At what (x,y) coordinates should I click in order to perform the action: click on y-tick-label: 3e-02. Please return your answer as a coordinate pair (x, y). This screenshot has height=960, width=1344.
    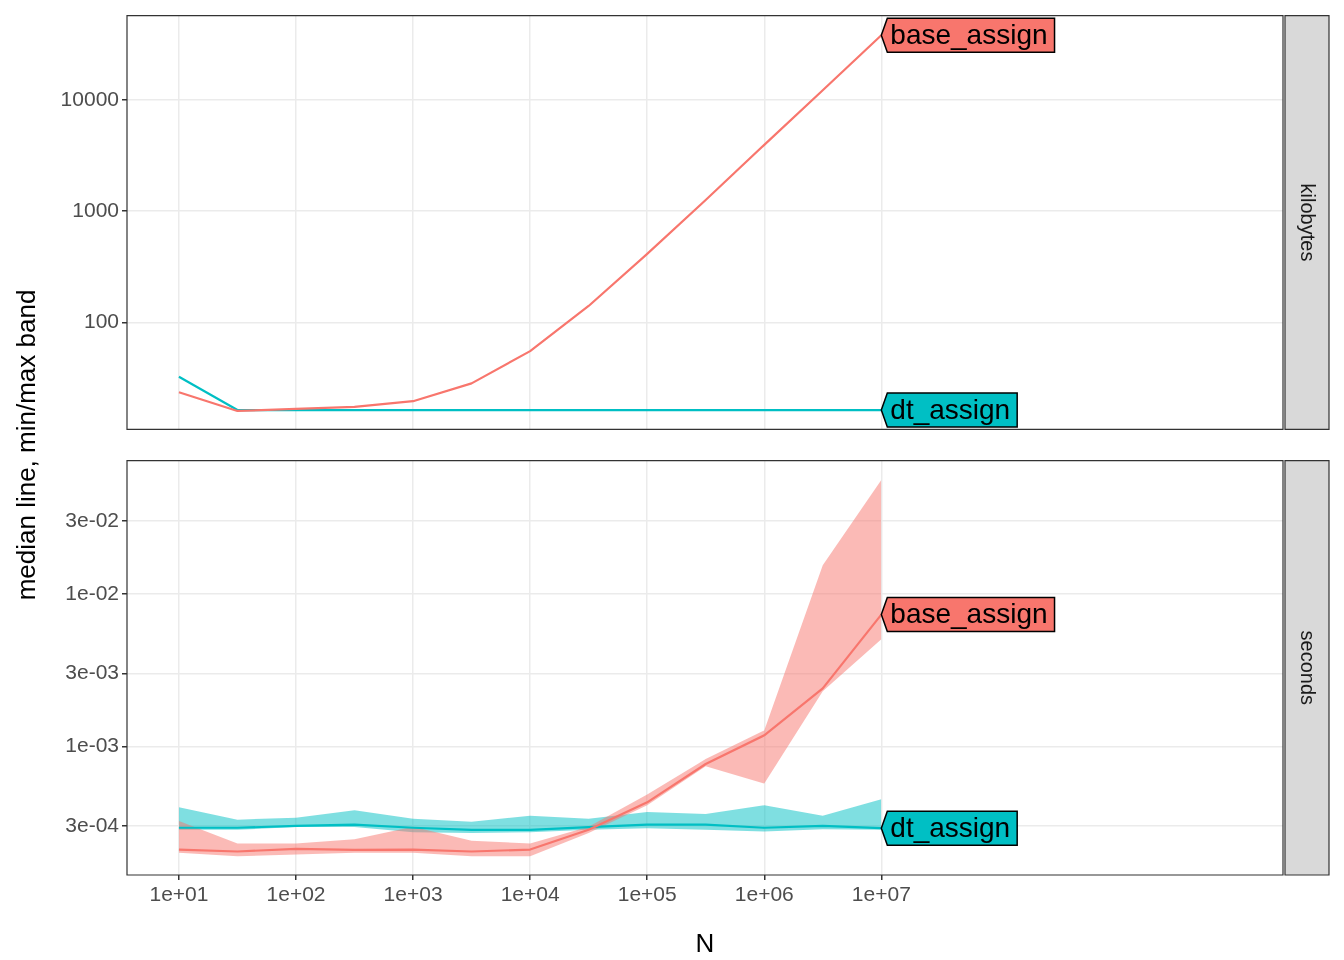
    Looking at the image, I should click on (92, 520).